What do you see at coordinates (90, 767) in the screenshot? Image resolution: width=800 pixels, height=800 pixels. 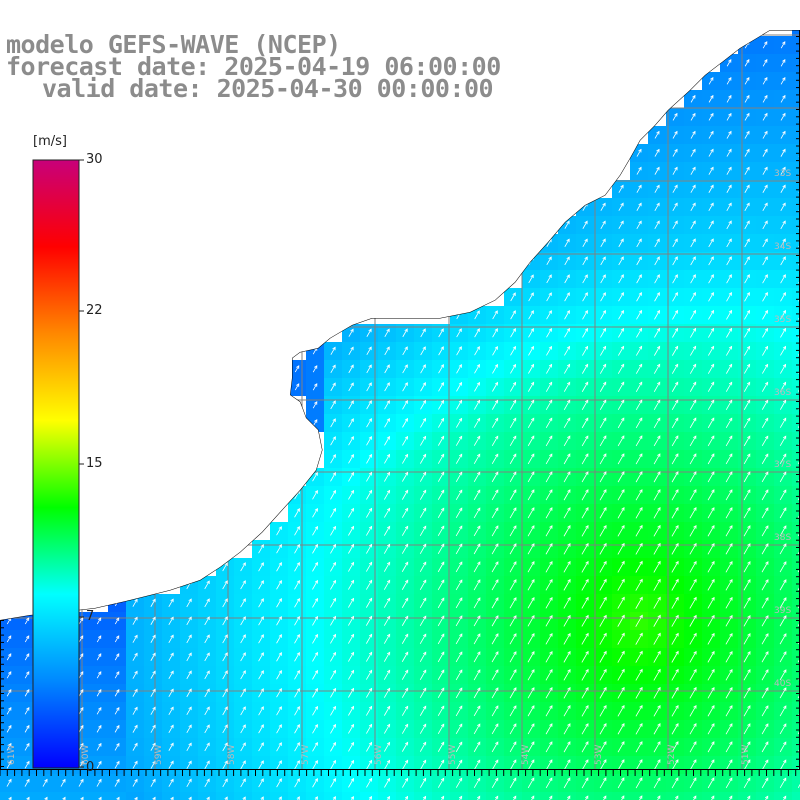 I see `colorbar-tick-0: 0` at bounding box center [90, 767].